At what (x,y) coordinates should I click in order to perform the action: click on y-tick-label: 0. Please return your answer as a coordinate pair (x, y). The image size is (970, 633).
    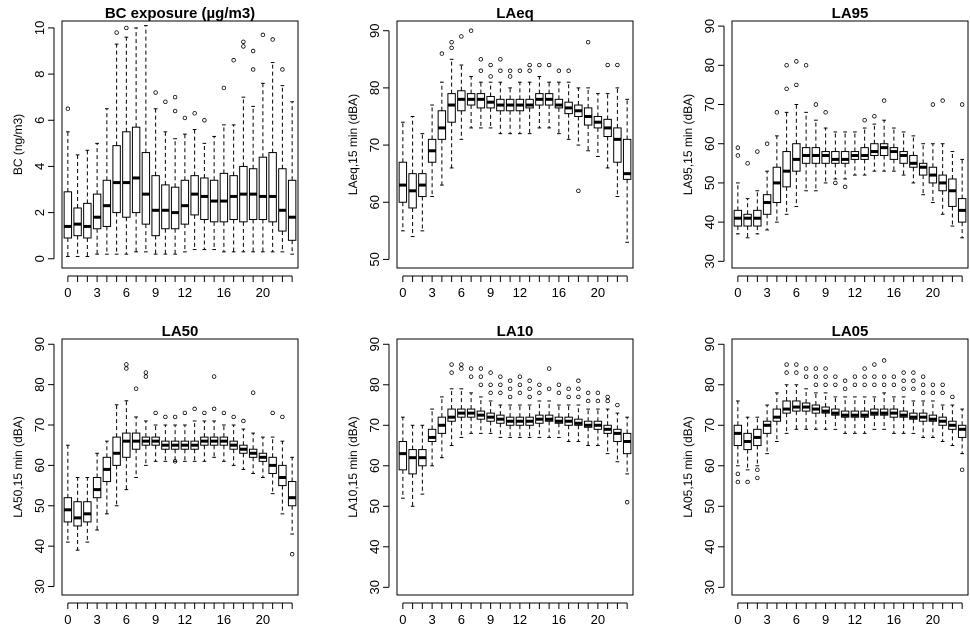
    Looking at the image, I should click on (39, 258).